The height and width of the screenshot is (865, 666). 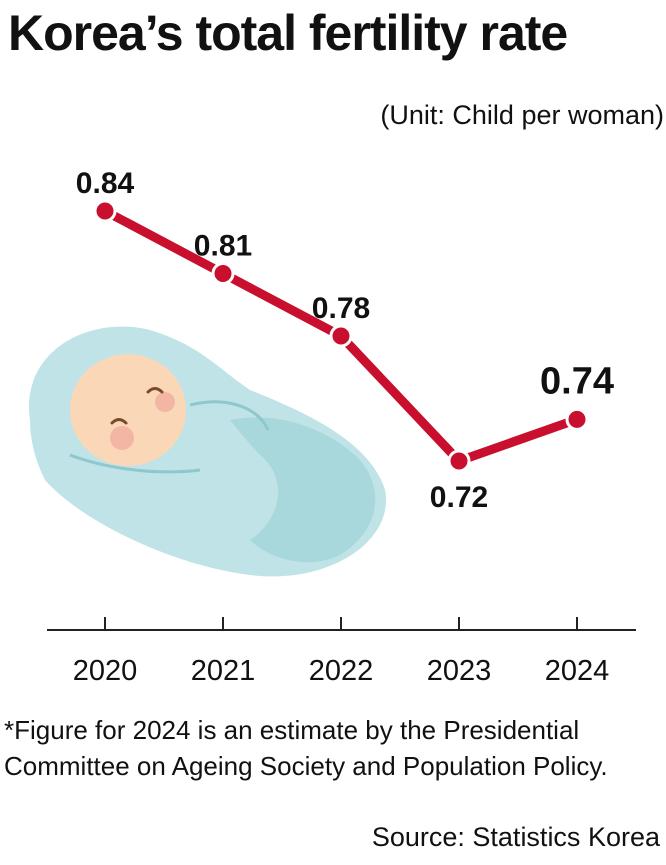 What do you see at coordinates (165, 402) in the screenshot?
I see `cheek-right` at bounding box center [165, 402].